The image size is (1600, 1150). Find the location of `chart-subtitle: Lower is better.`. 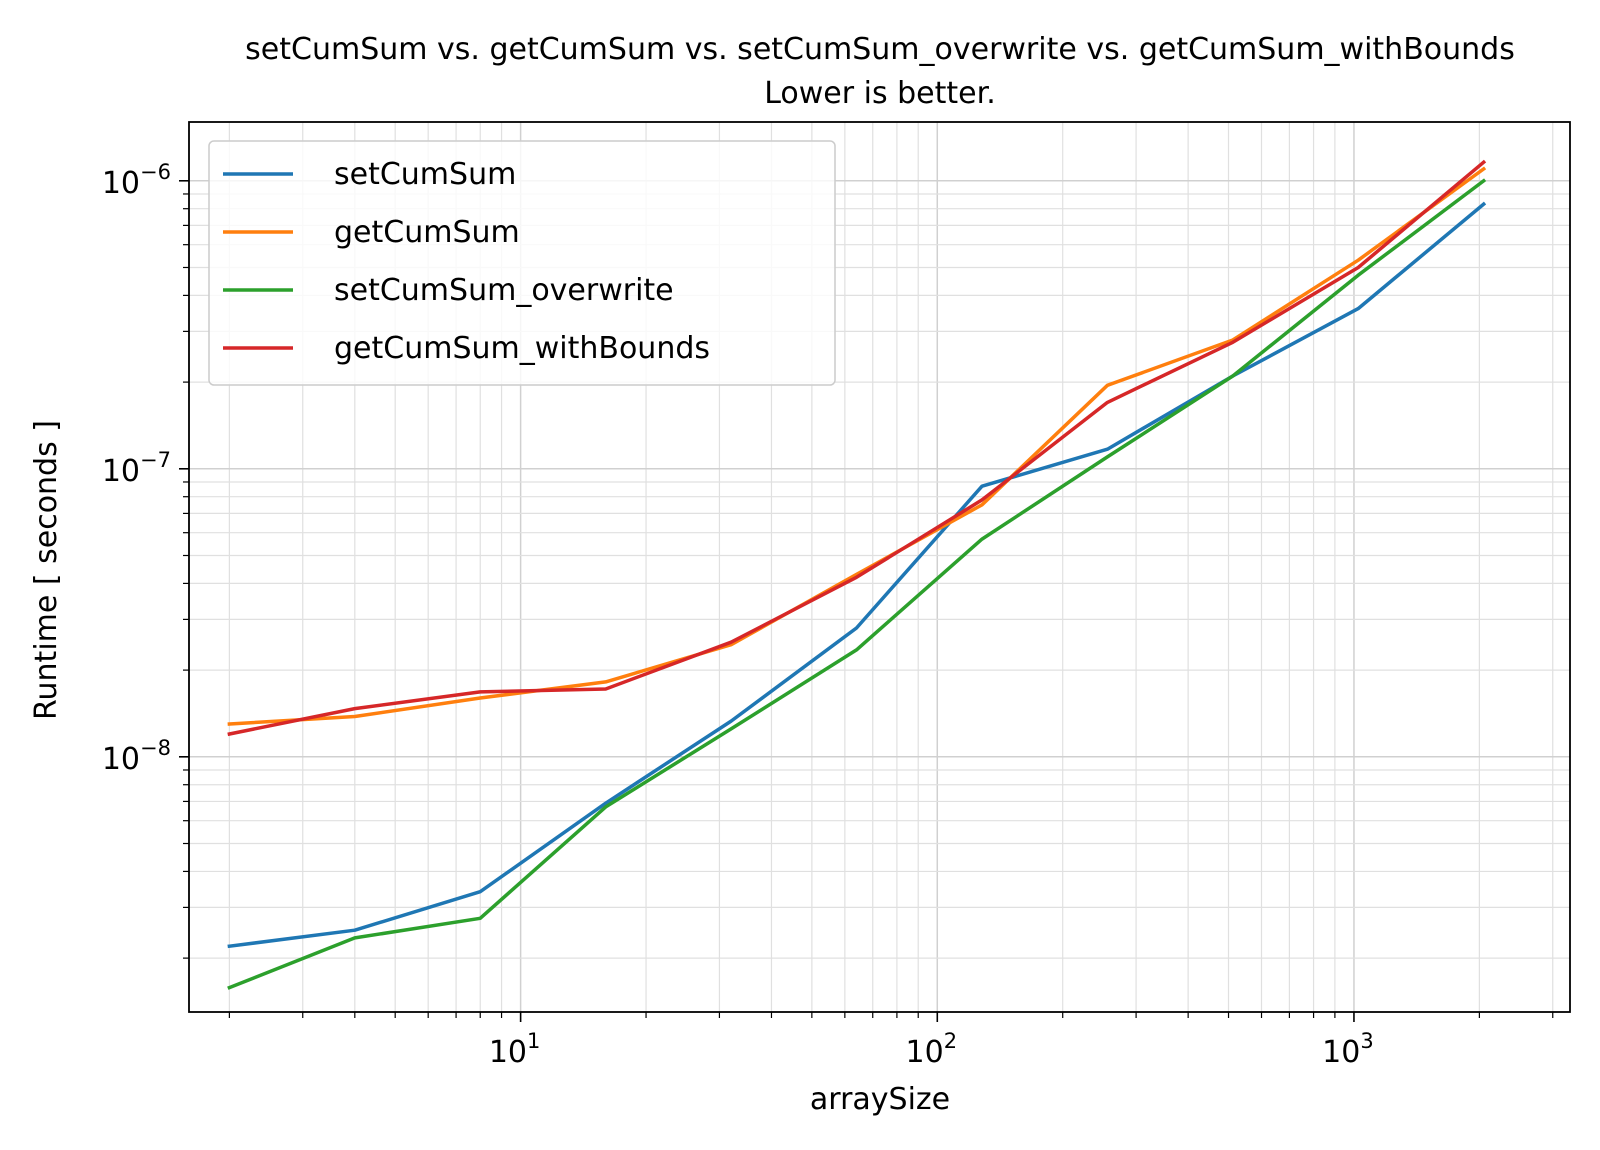

chart-subtitle: Lower is better. is located at coordinates (880, 93).